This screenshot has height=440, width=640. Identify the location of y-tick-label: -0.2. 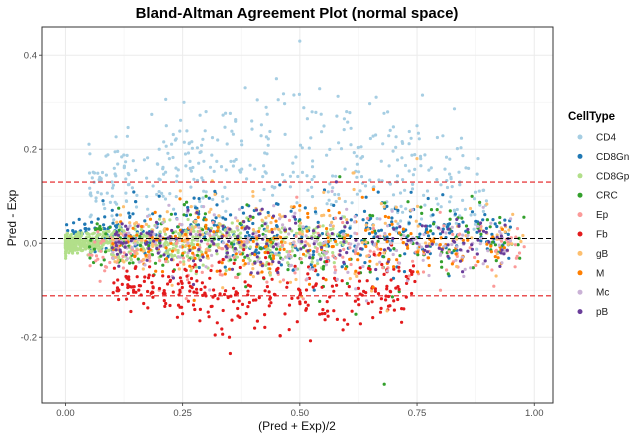
(29, 338).